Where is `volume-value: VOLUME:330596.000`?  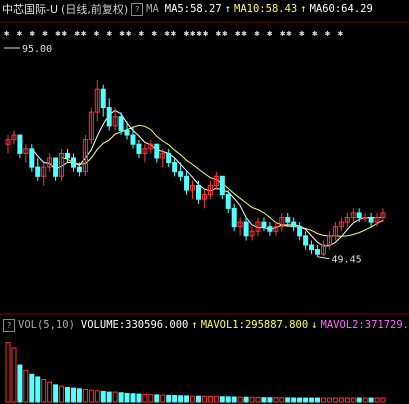 volume-value: VOLUME:330596.000 is located at coordinates (134, 325).